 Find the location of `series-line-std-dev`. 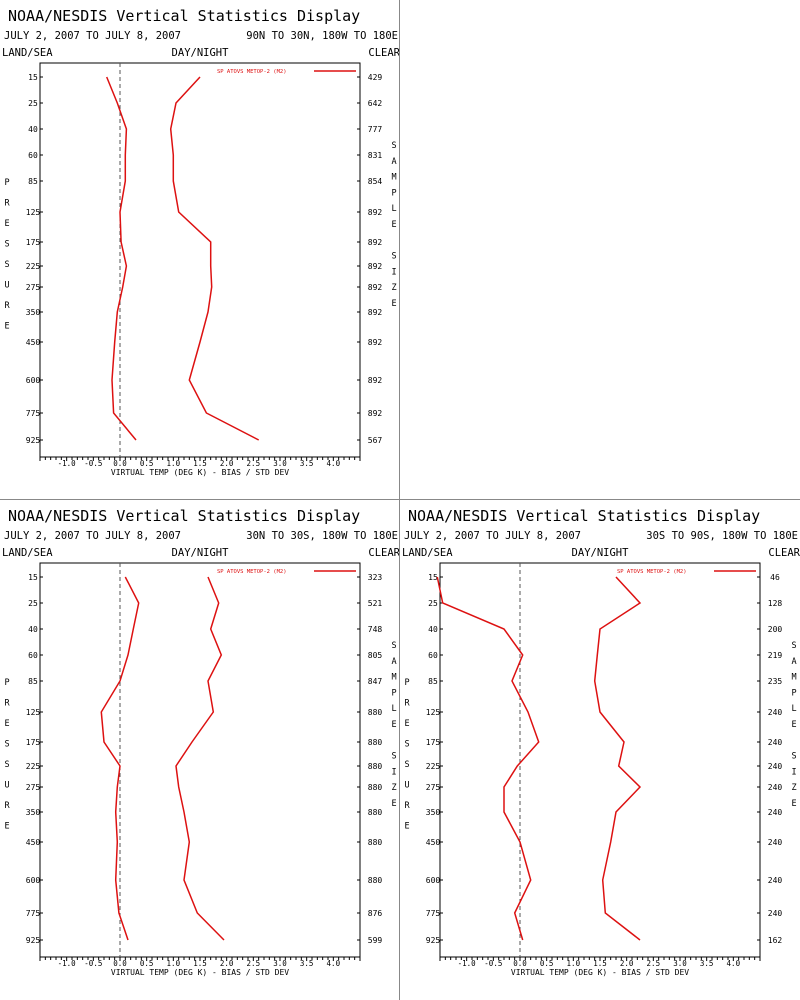

series-line-std-dev is located at coordinates (617, 758).